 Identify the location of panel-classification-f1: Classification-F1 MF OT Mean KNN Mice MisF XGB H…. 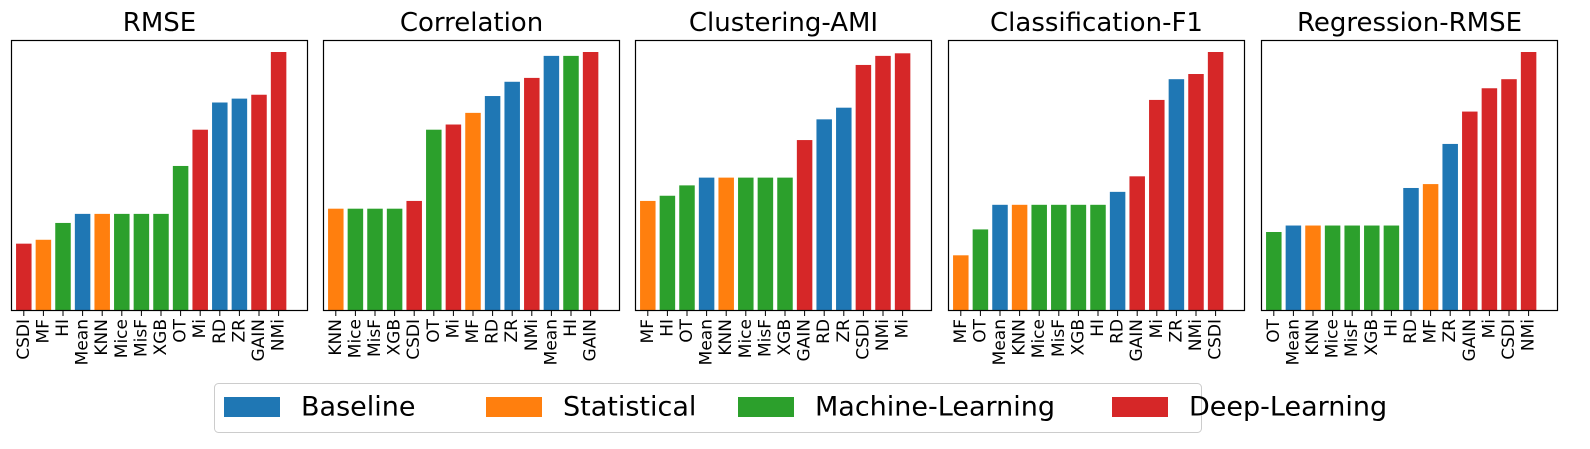
(1096, 186).